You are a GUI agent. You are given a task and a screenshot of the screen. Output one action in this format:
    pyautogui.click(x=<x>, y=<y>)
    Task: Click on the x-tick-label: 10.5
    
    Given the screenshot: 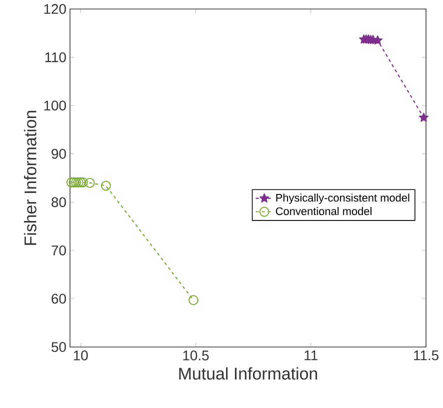 What is the action you would take?
    pyautogui.click(x=196, y=355)
    